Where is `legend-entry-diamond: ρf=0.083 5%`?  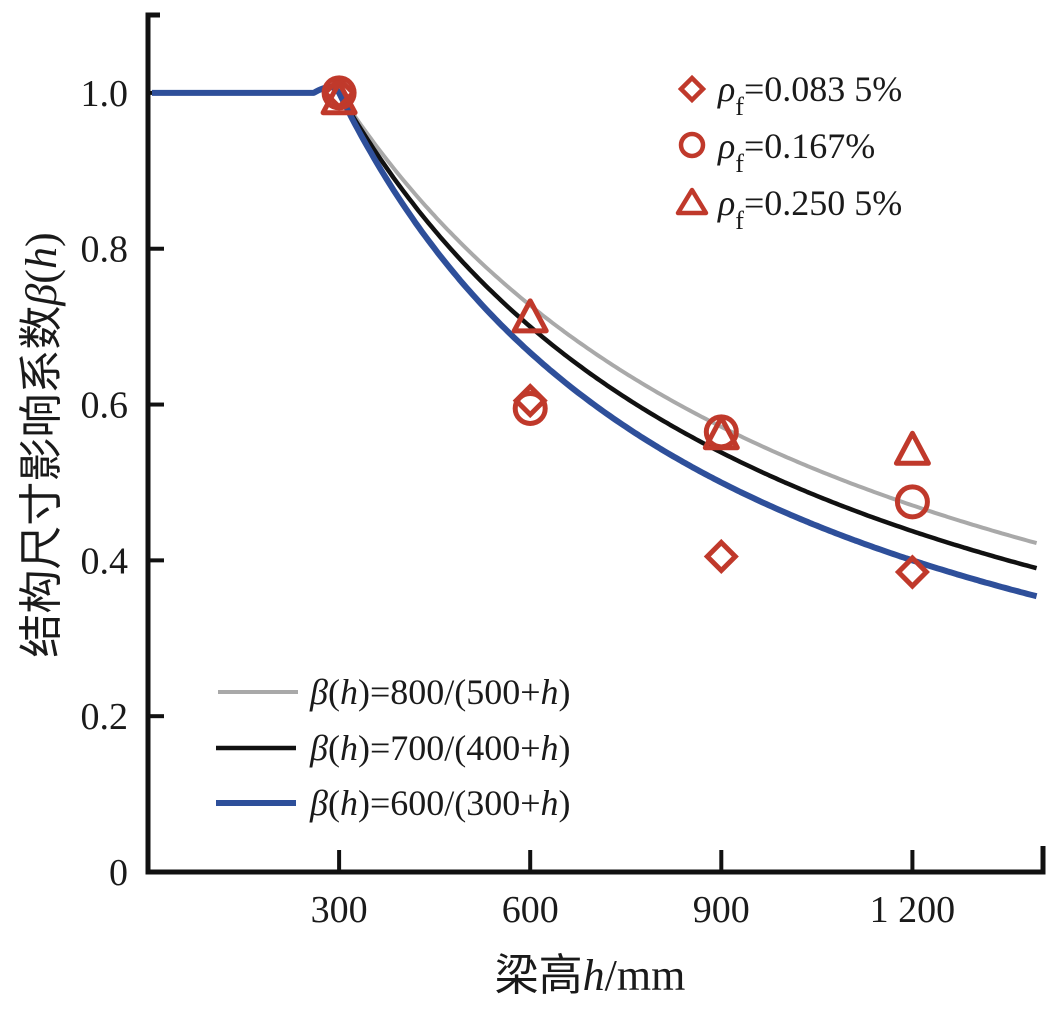
legend-entry-diamond: ρf=0.083 5% is located at coordinates (789, 95).